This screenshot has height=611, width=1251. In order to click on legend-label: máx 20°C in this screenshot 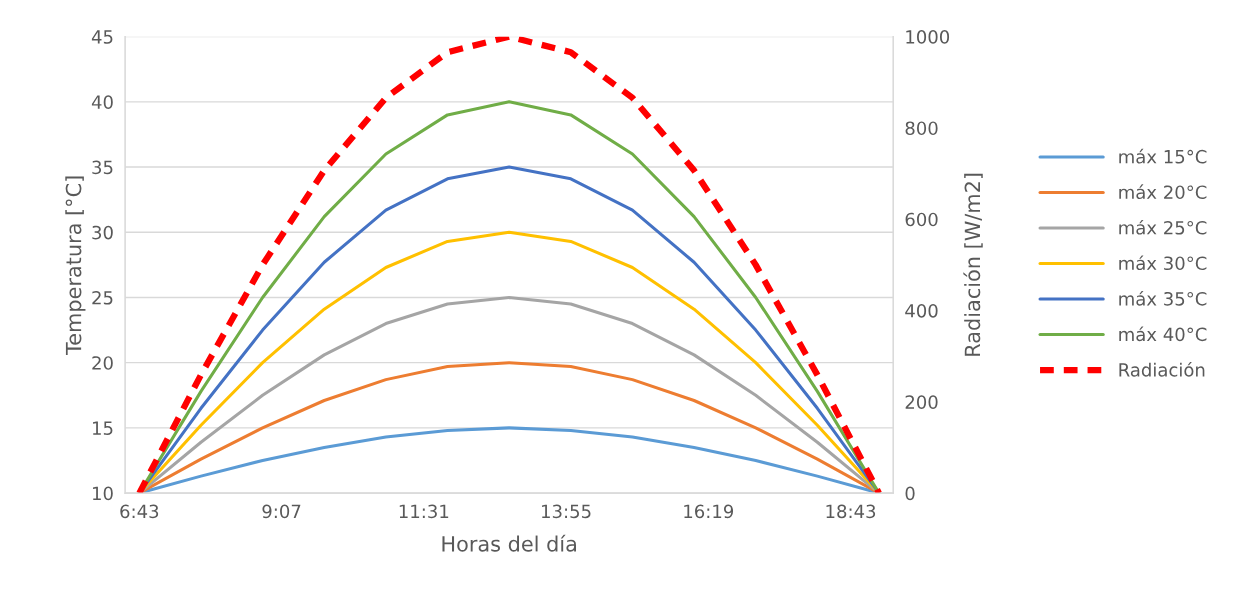, I will do `click(1163, 192)`.